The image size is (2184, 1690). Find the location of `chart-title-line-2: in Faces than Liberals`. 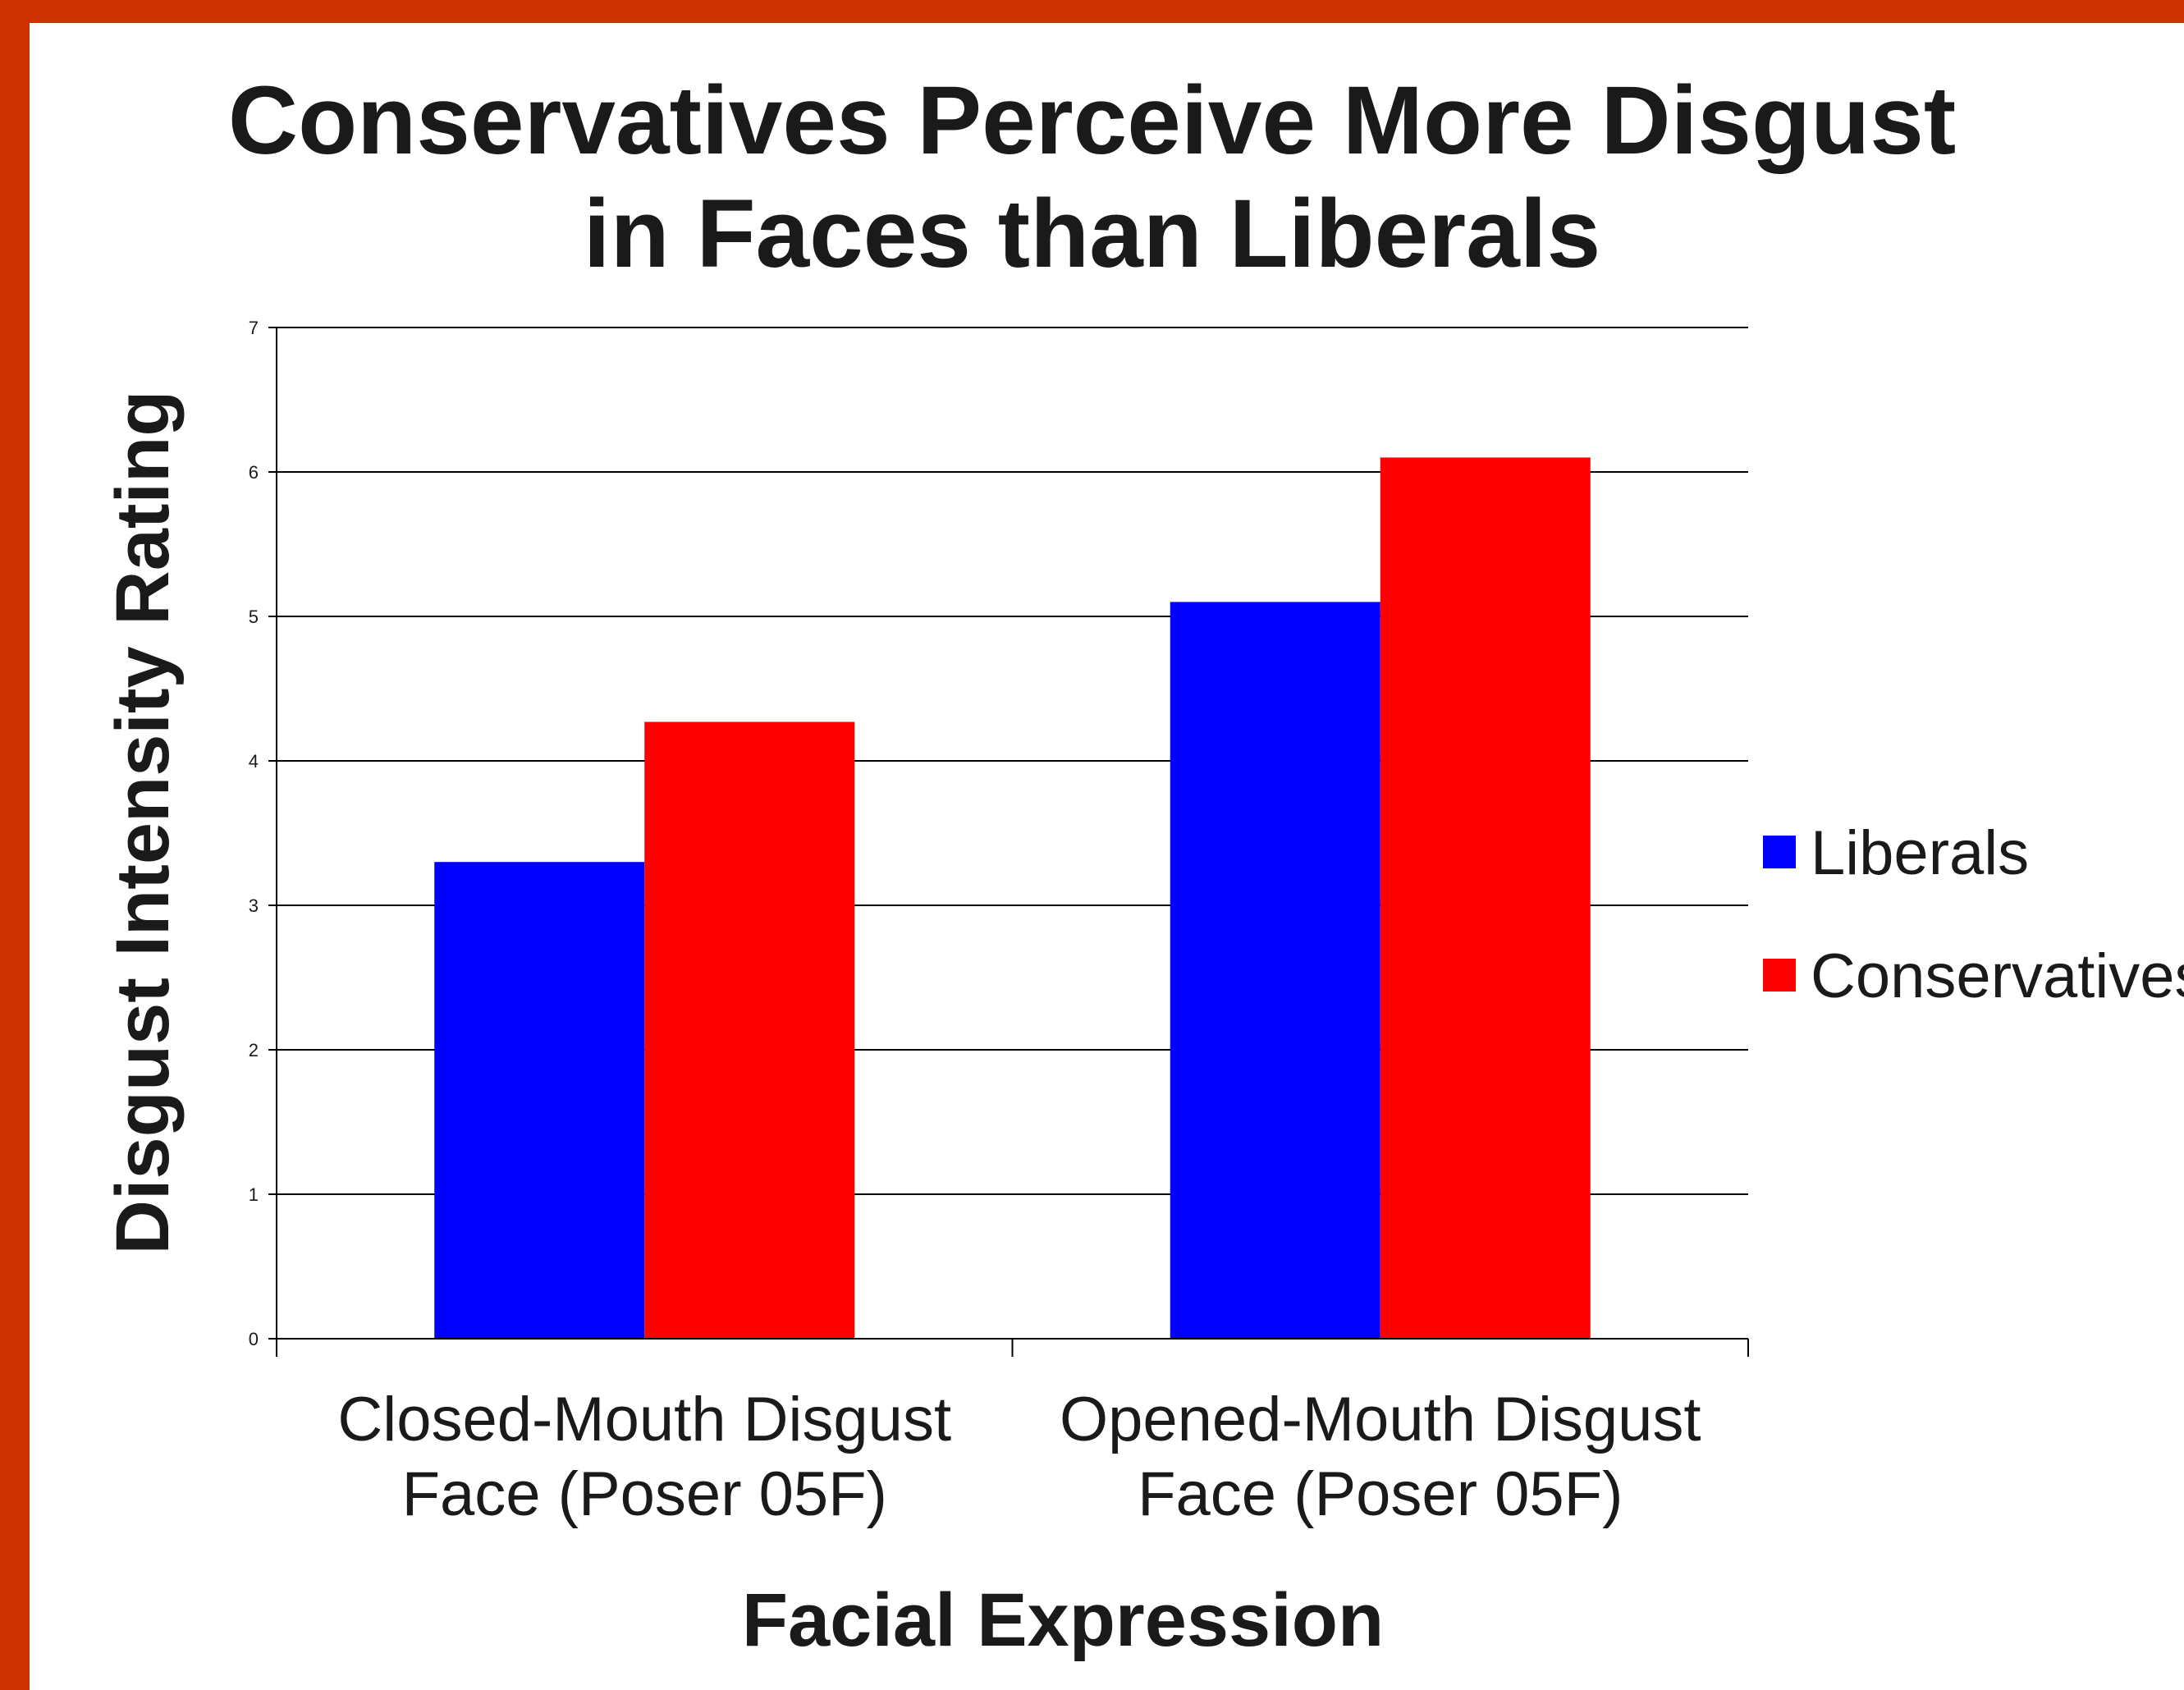

chart-title-line-2: in Faces than Liberals is located at coordinates (1092, 234).